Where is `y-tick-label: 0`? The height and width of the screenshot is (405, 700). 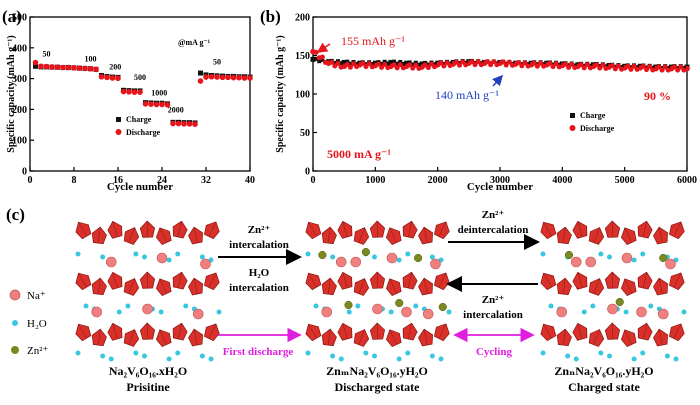 y-tick-label: 0 is located at coordinates (24, 172).